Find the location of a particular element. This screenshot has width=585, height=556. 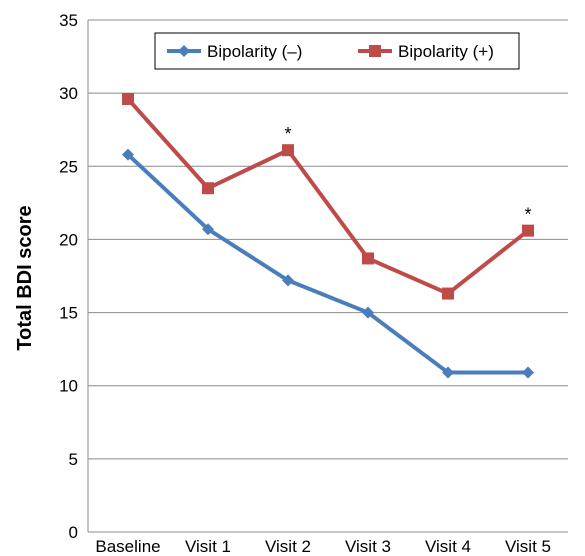

legend-item-1: Bipolarity (+) is located at coordinates (426, 51).